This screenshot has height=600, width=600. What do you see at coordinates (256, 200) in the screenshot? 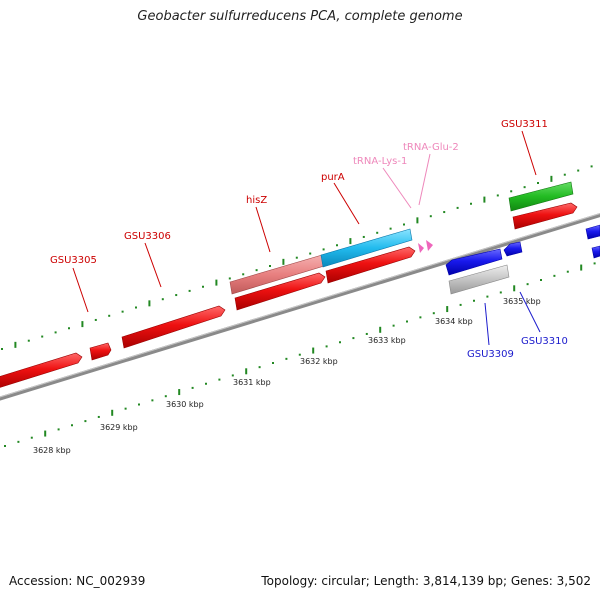
I see `label-hisz: hisZ` at bounding box center [256, 200].